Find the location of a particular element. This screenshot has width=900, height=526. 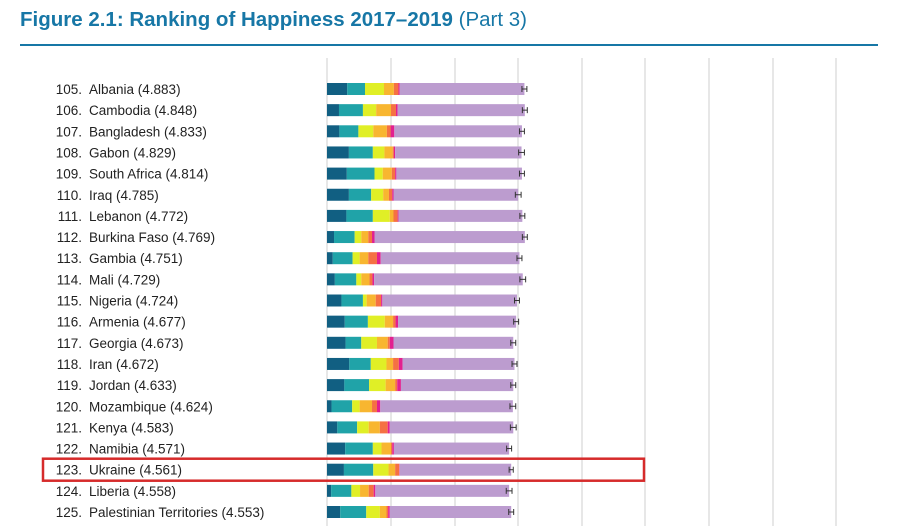

rank-label: 119. is located at coordinates (69, 385).